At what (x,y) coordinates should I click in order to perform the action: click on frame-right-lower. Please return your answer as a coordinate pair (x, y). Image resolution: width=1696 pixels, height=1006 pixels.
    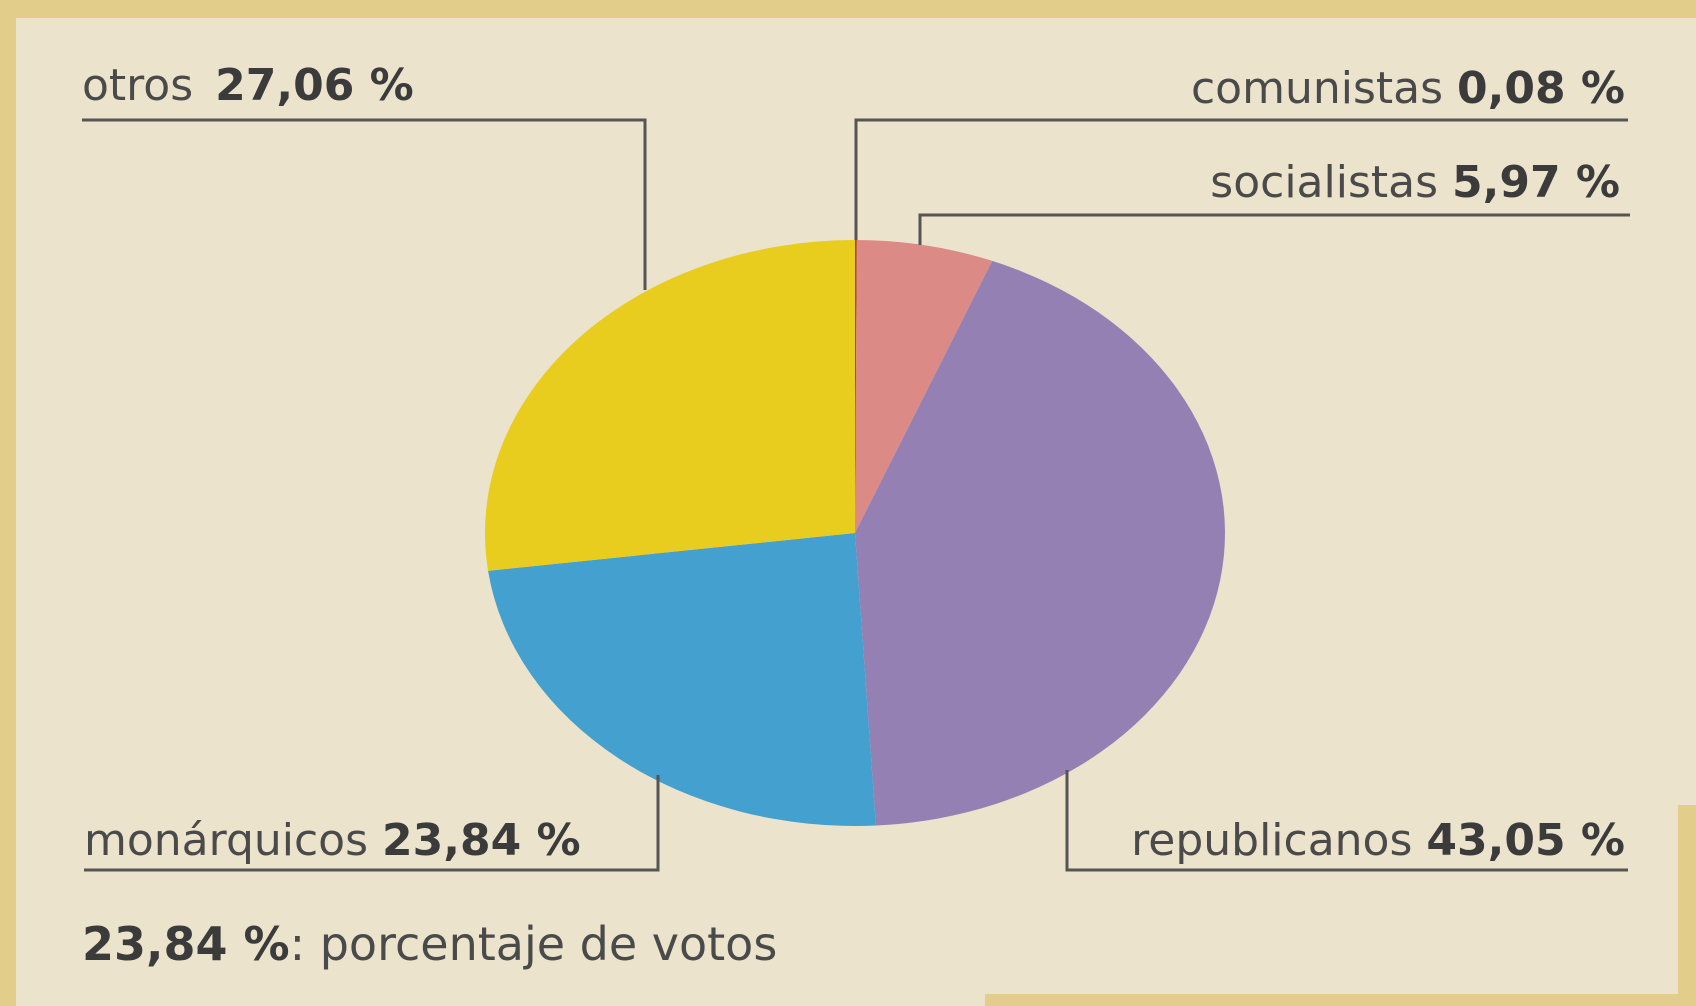
    Looking at the image, I should click on (1687, 905).